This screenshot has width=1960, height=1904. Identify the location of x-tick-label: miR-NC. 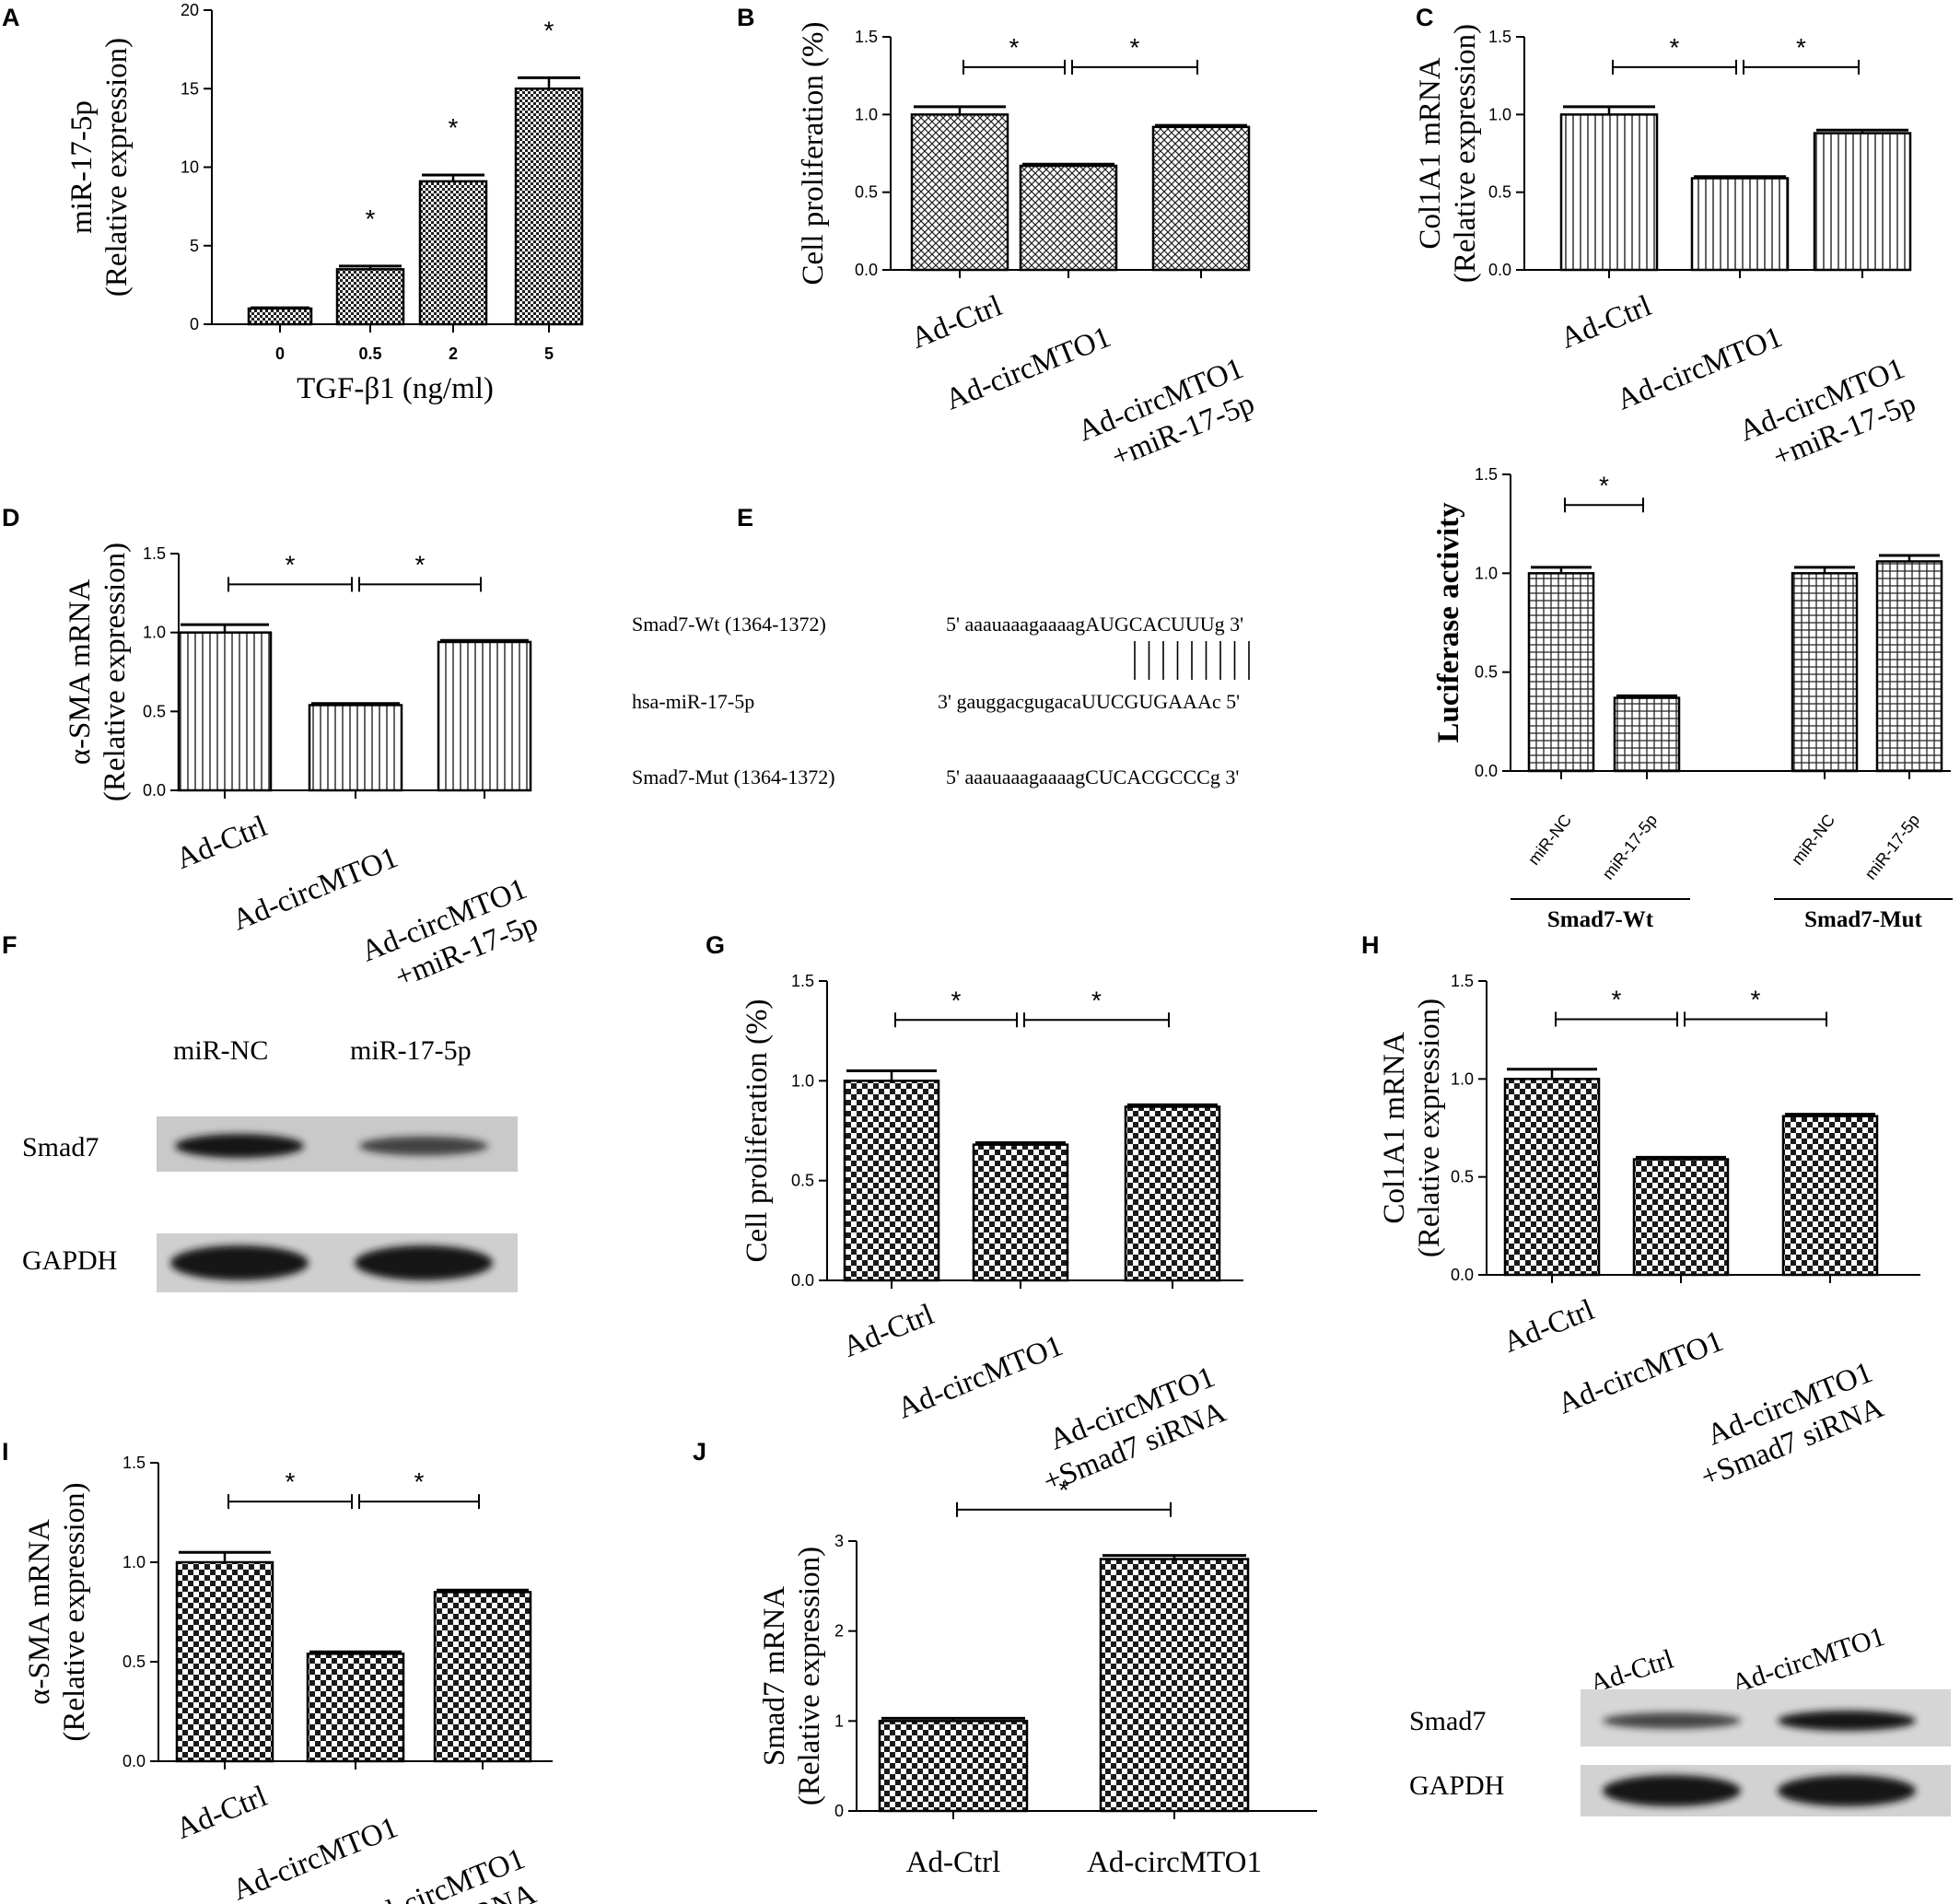
(1813, 840).